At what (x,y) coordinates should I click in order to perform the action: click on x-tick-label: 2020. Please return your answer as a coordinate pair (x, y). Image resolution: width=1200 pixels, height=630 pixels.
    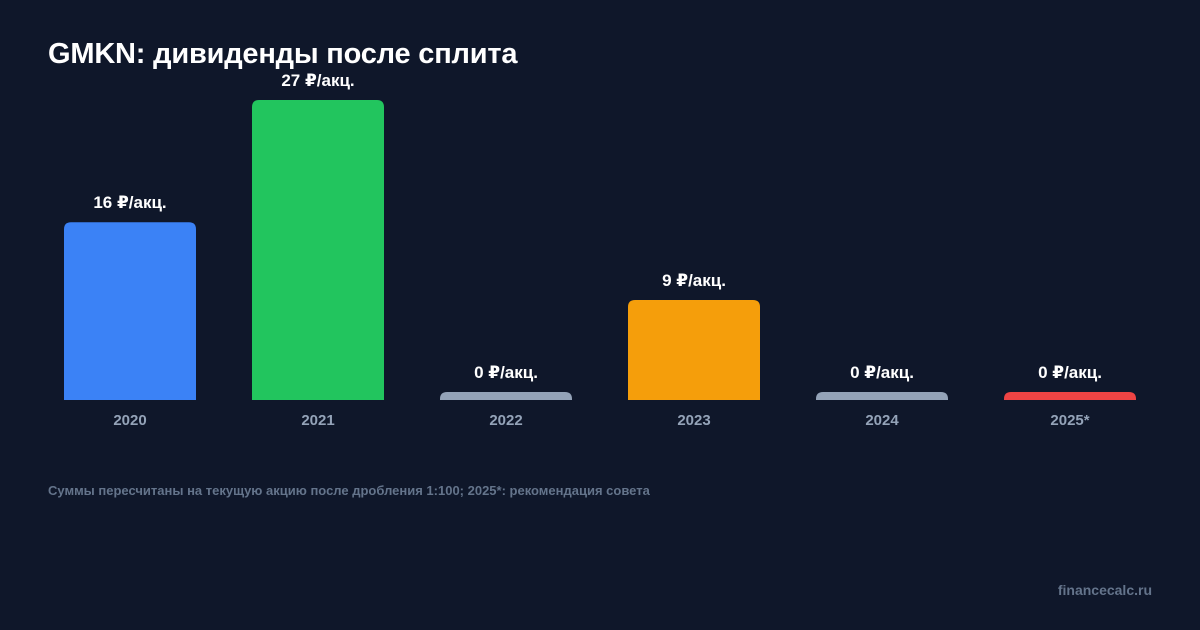
    Looking at the image, I should click on (129, 420).